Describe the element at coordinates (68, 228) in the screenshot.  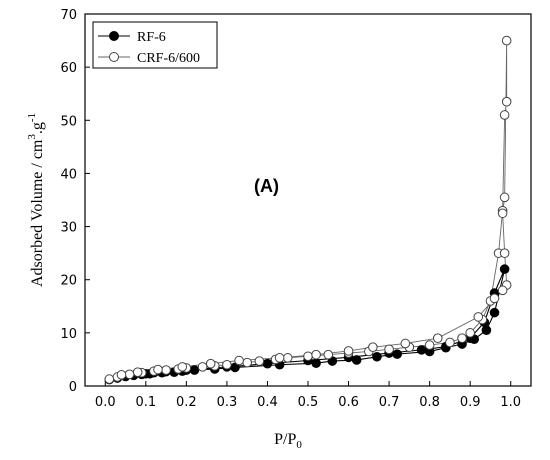
I see `y-tick-label: 30` at that location.